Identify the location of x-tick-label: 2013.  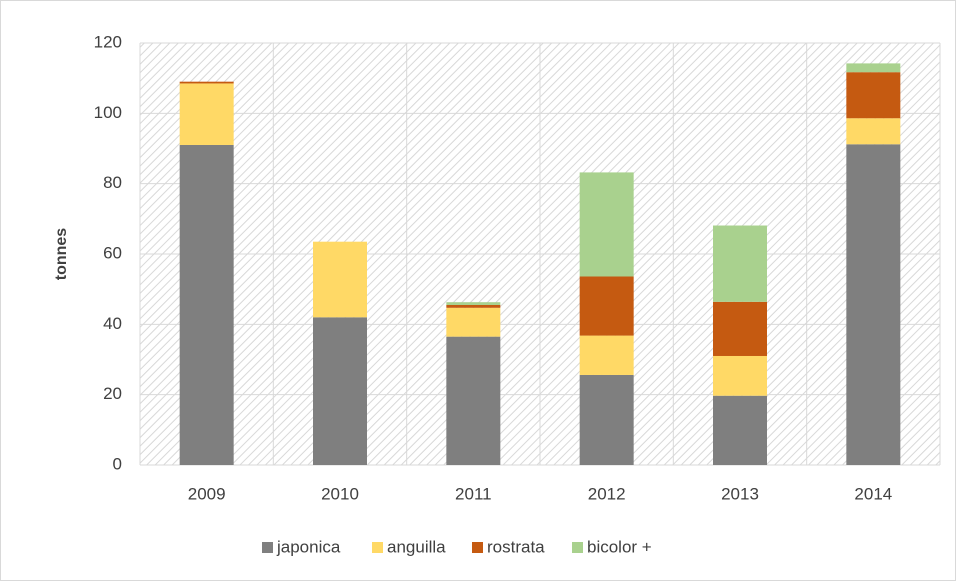
(740, 493).